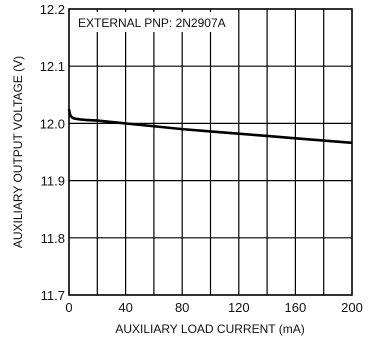  I want to click on chart-annotation: EXTERNAL PNP: 2N2907A, so click(152, 23).